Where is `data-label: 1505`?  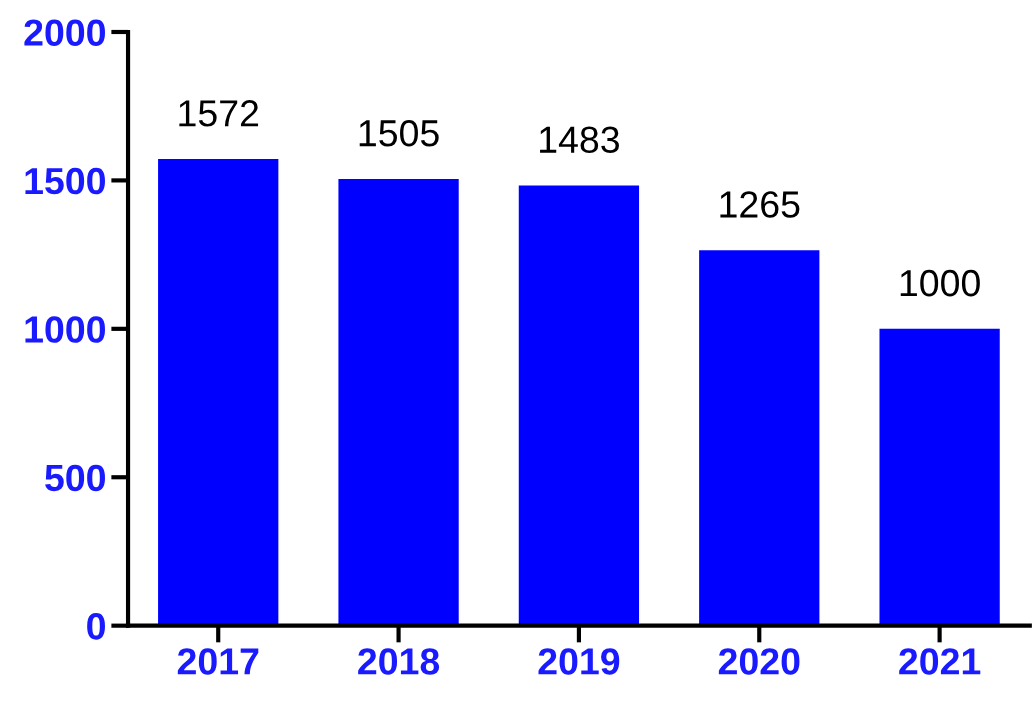
data-label: 1505 is located at coordinates (399, 133).